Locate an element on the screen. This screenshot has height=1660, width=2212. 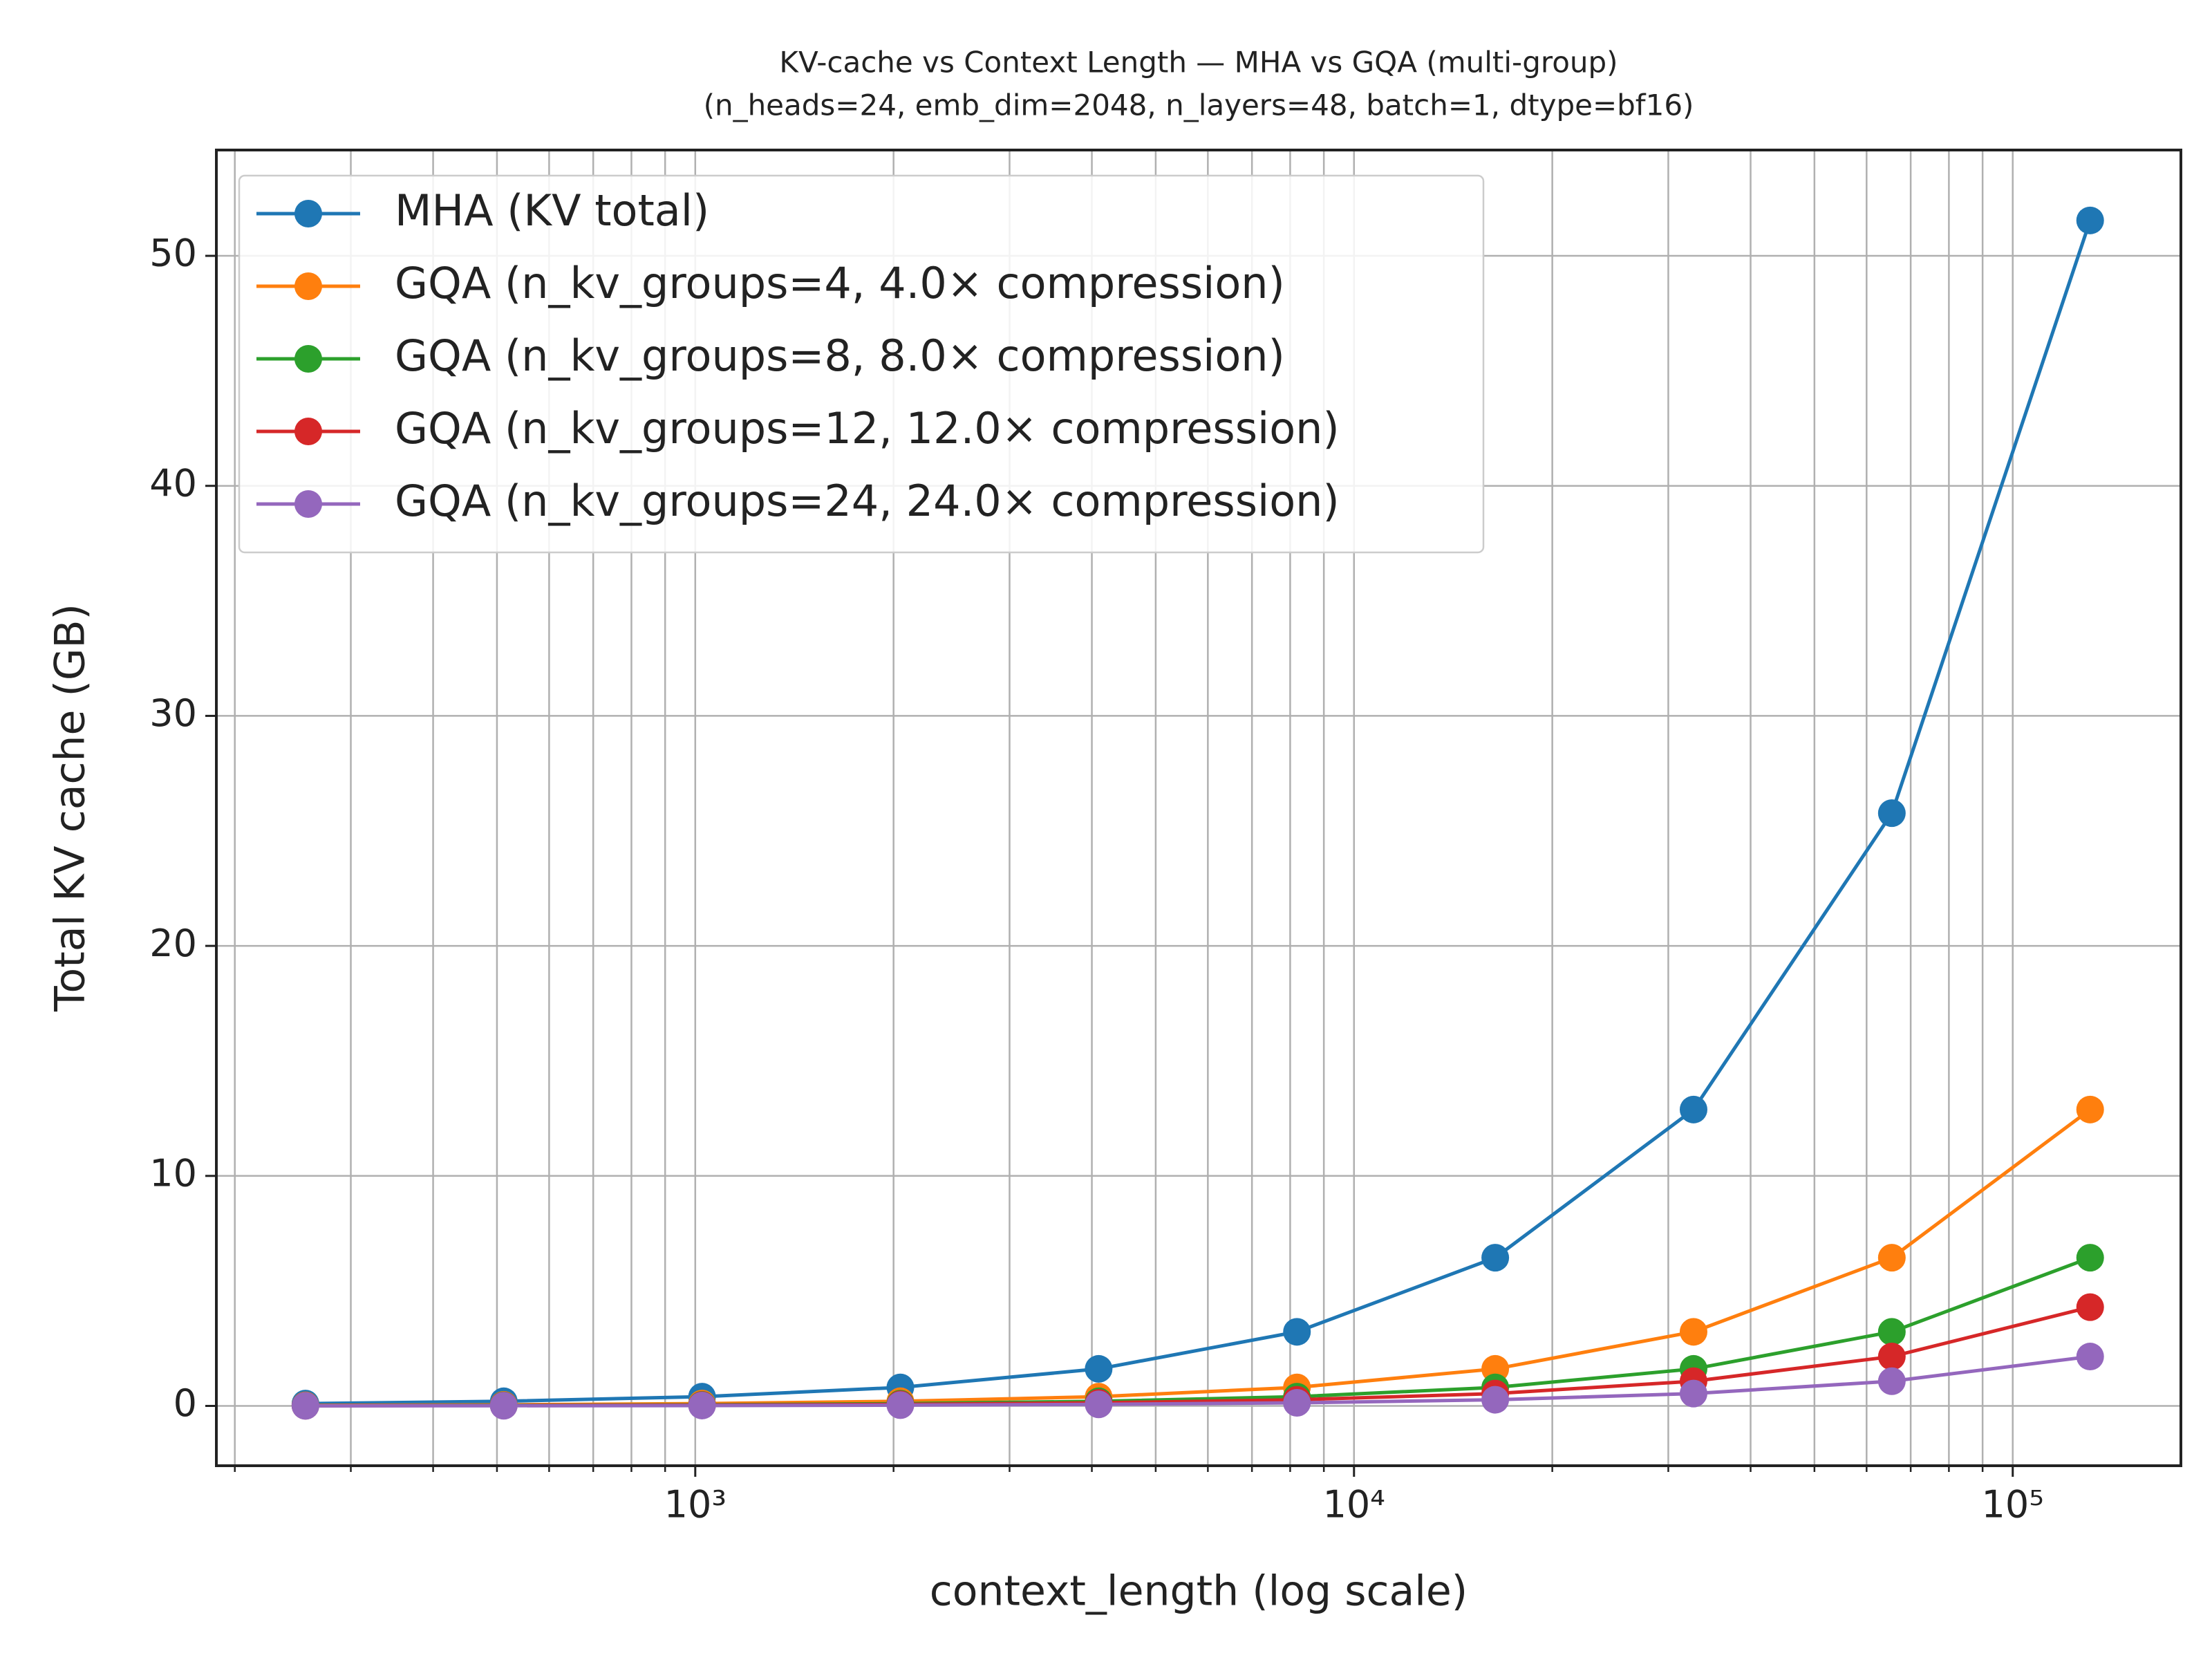
y-tick-label: 30 is located at coordinates (173, 713).